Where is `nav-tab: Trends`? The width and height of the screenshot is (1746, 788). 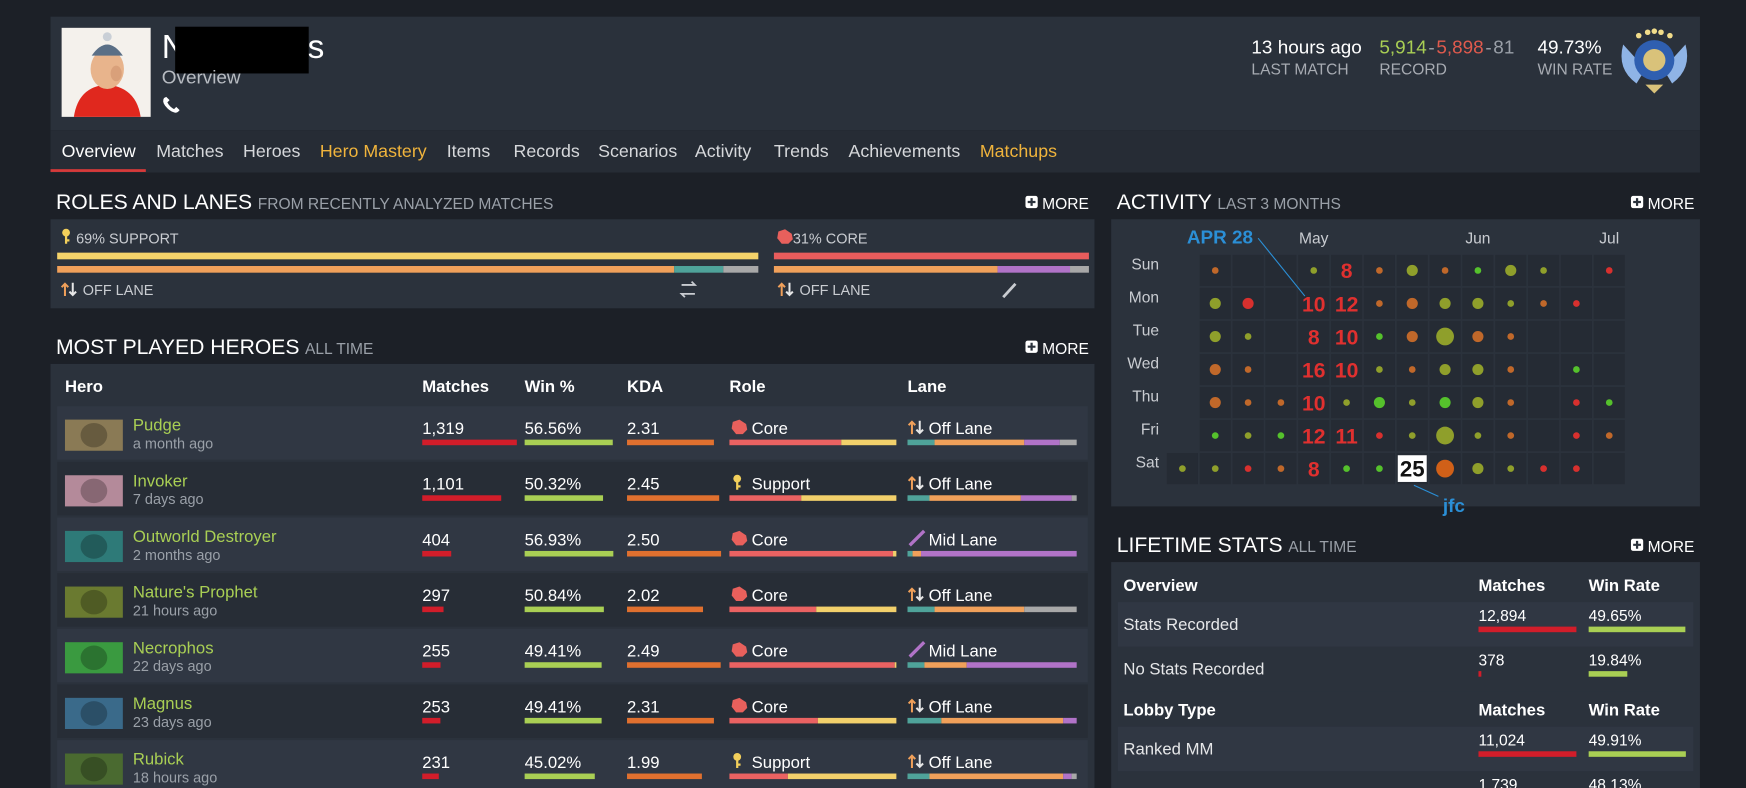 nav-tab: Trends is located at coordinates (801, 151).